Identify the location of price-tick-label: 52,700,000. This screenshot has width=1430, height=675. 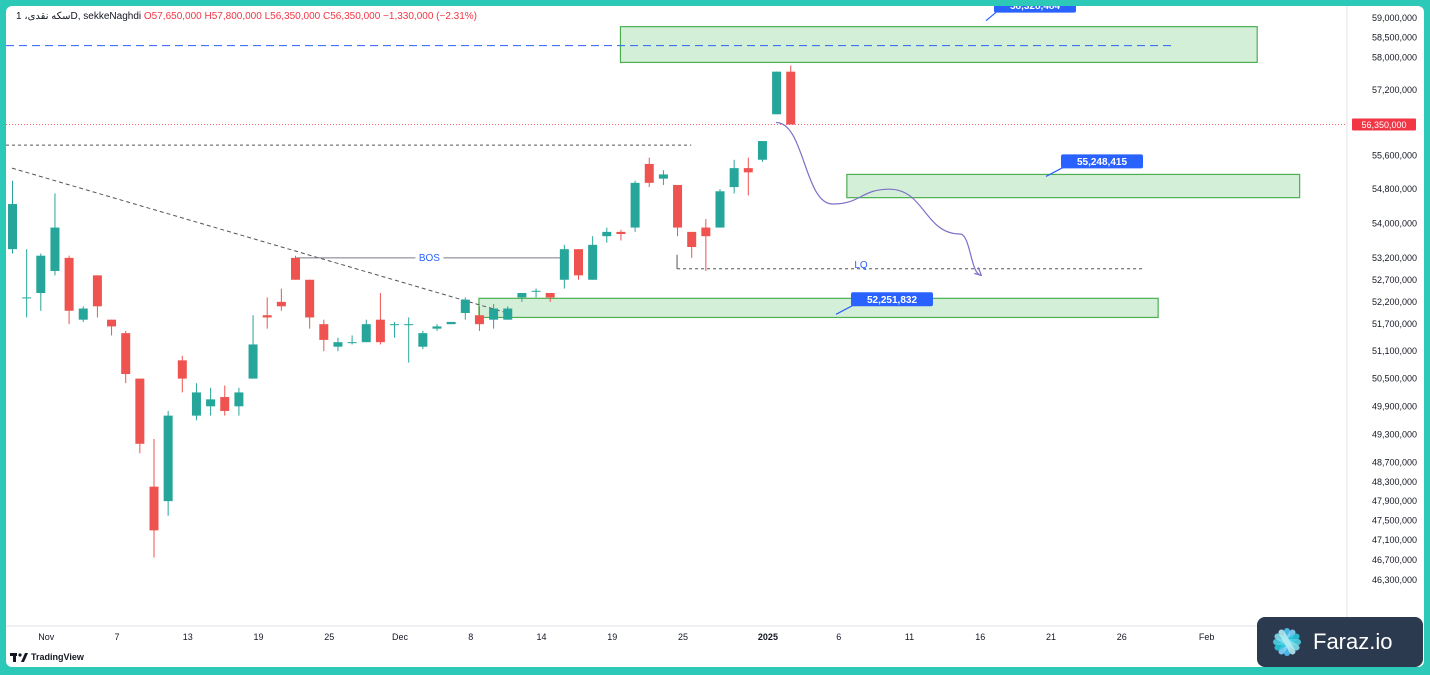
(1394, 280).